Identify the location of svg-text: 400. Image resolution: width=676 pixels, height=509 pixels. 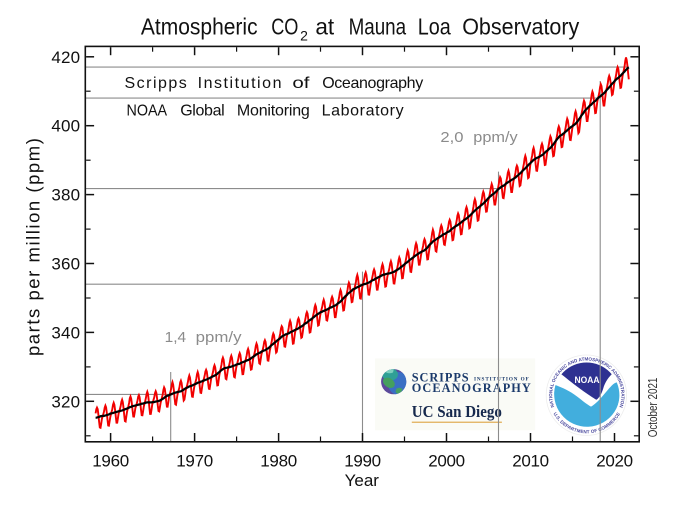
(65, 126).